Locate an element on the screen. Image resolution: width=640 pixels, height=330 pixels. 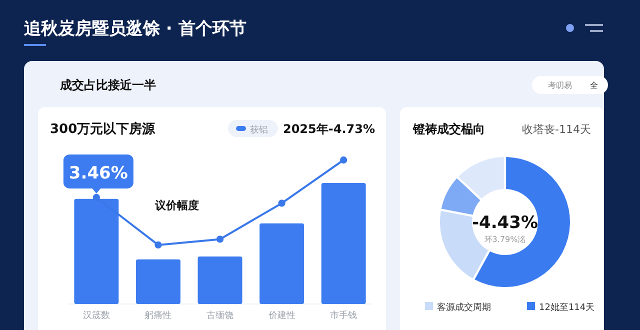
legend-label: 获铝 is located at coordinates (259, 130).